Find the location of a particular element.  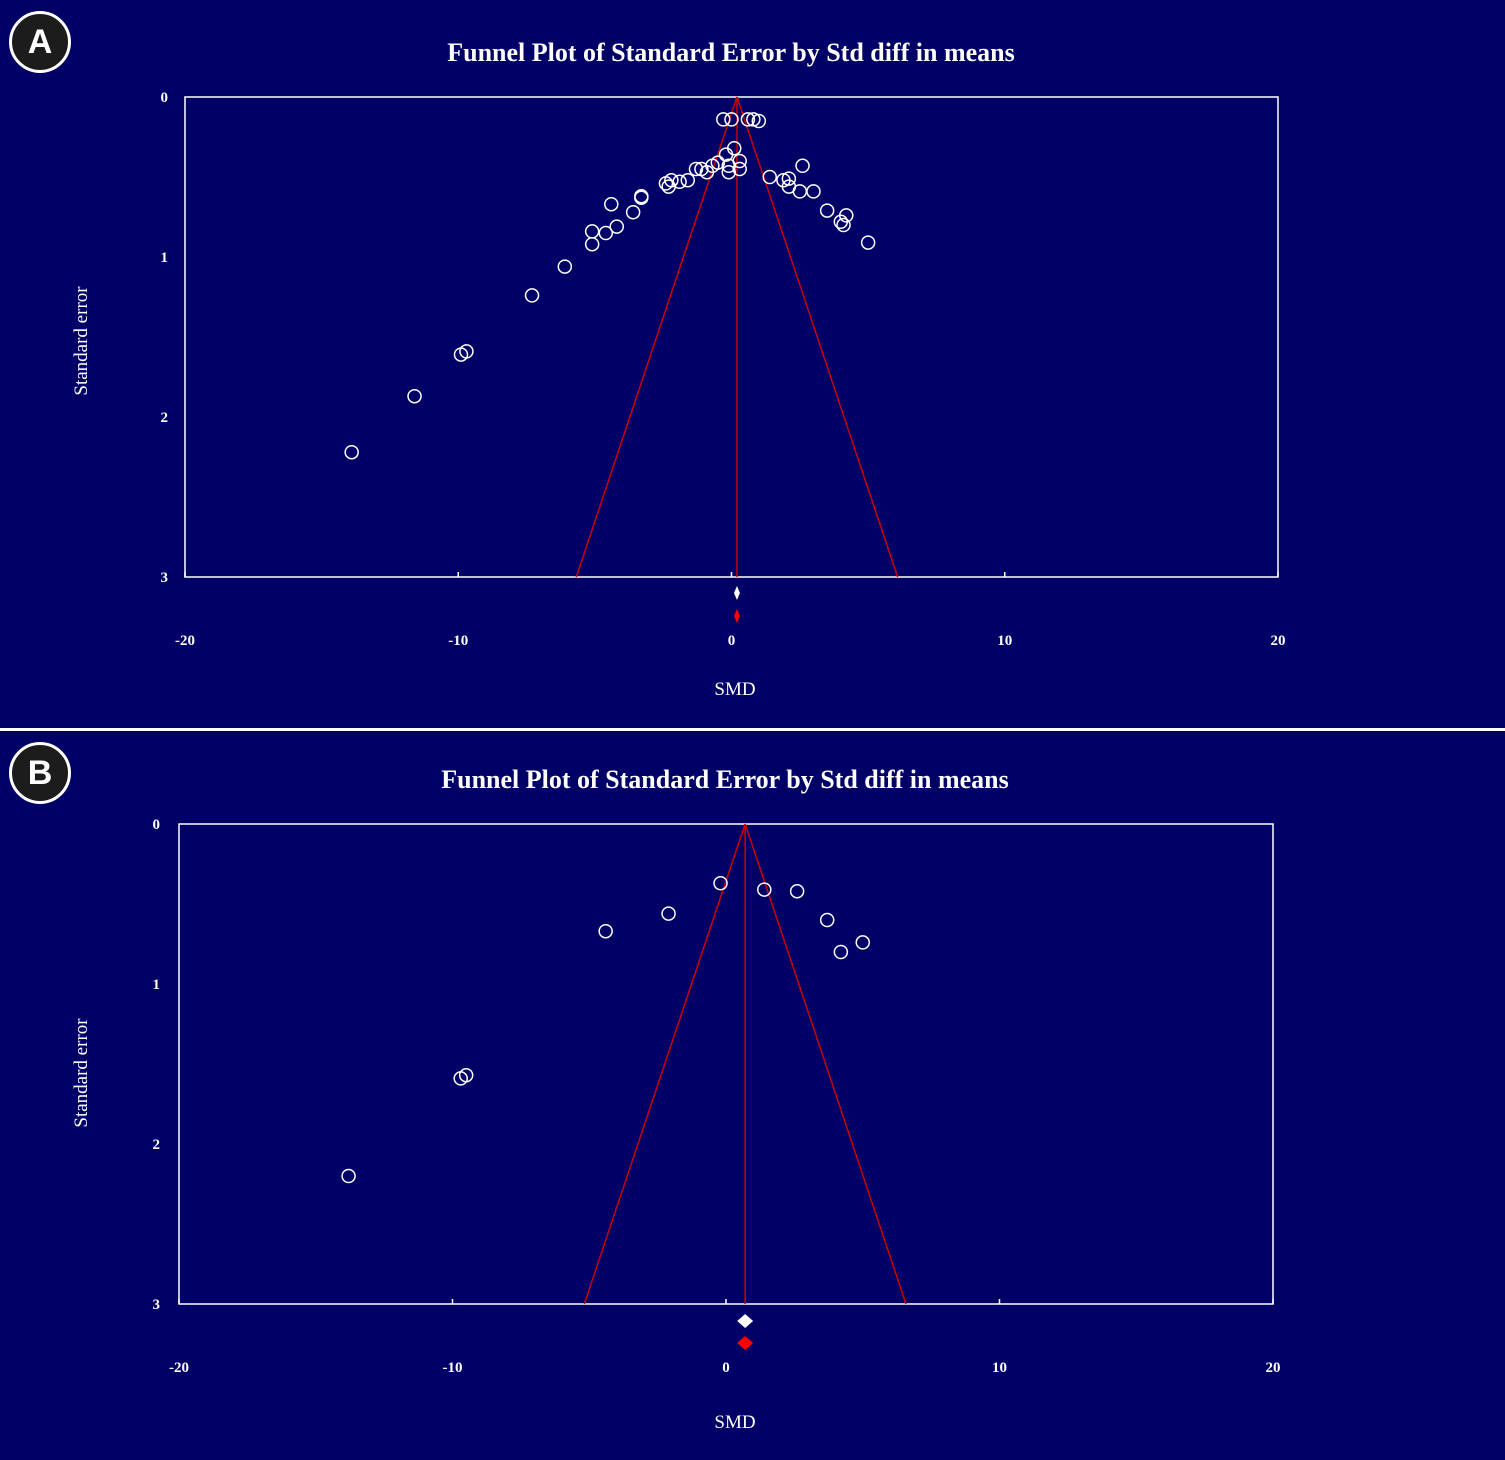

funnel-left-line is located at coordinates (664, 1064).